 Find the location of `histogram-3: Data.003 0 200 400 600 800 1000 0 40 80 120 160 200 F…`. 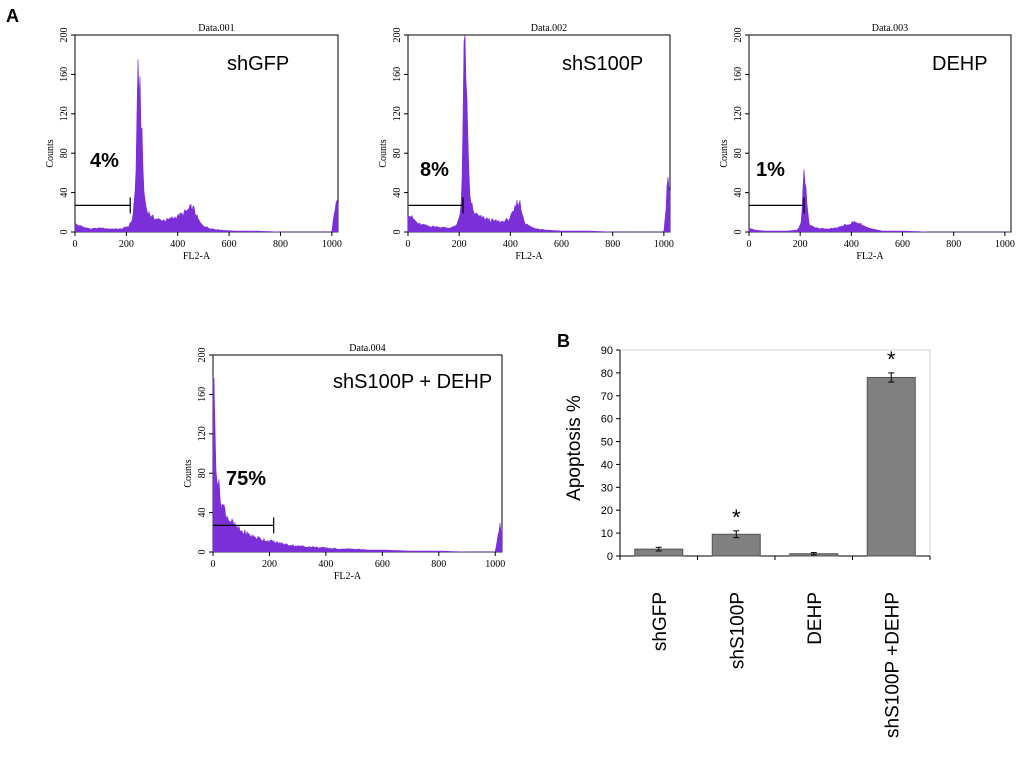

histogram-3: Data.003 0 200 400 600 800 1000 0 40 80 120 160 200 F… is located at coordinates (867, 142).